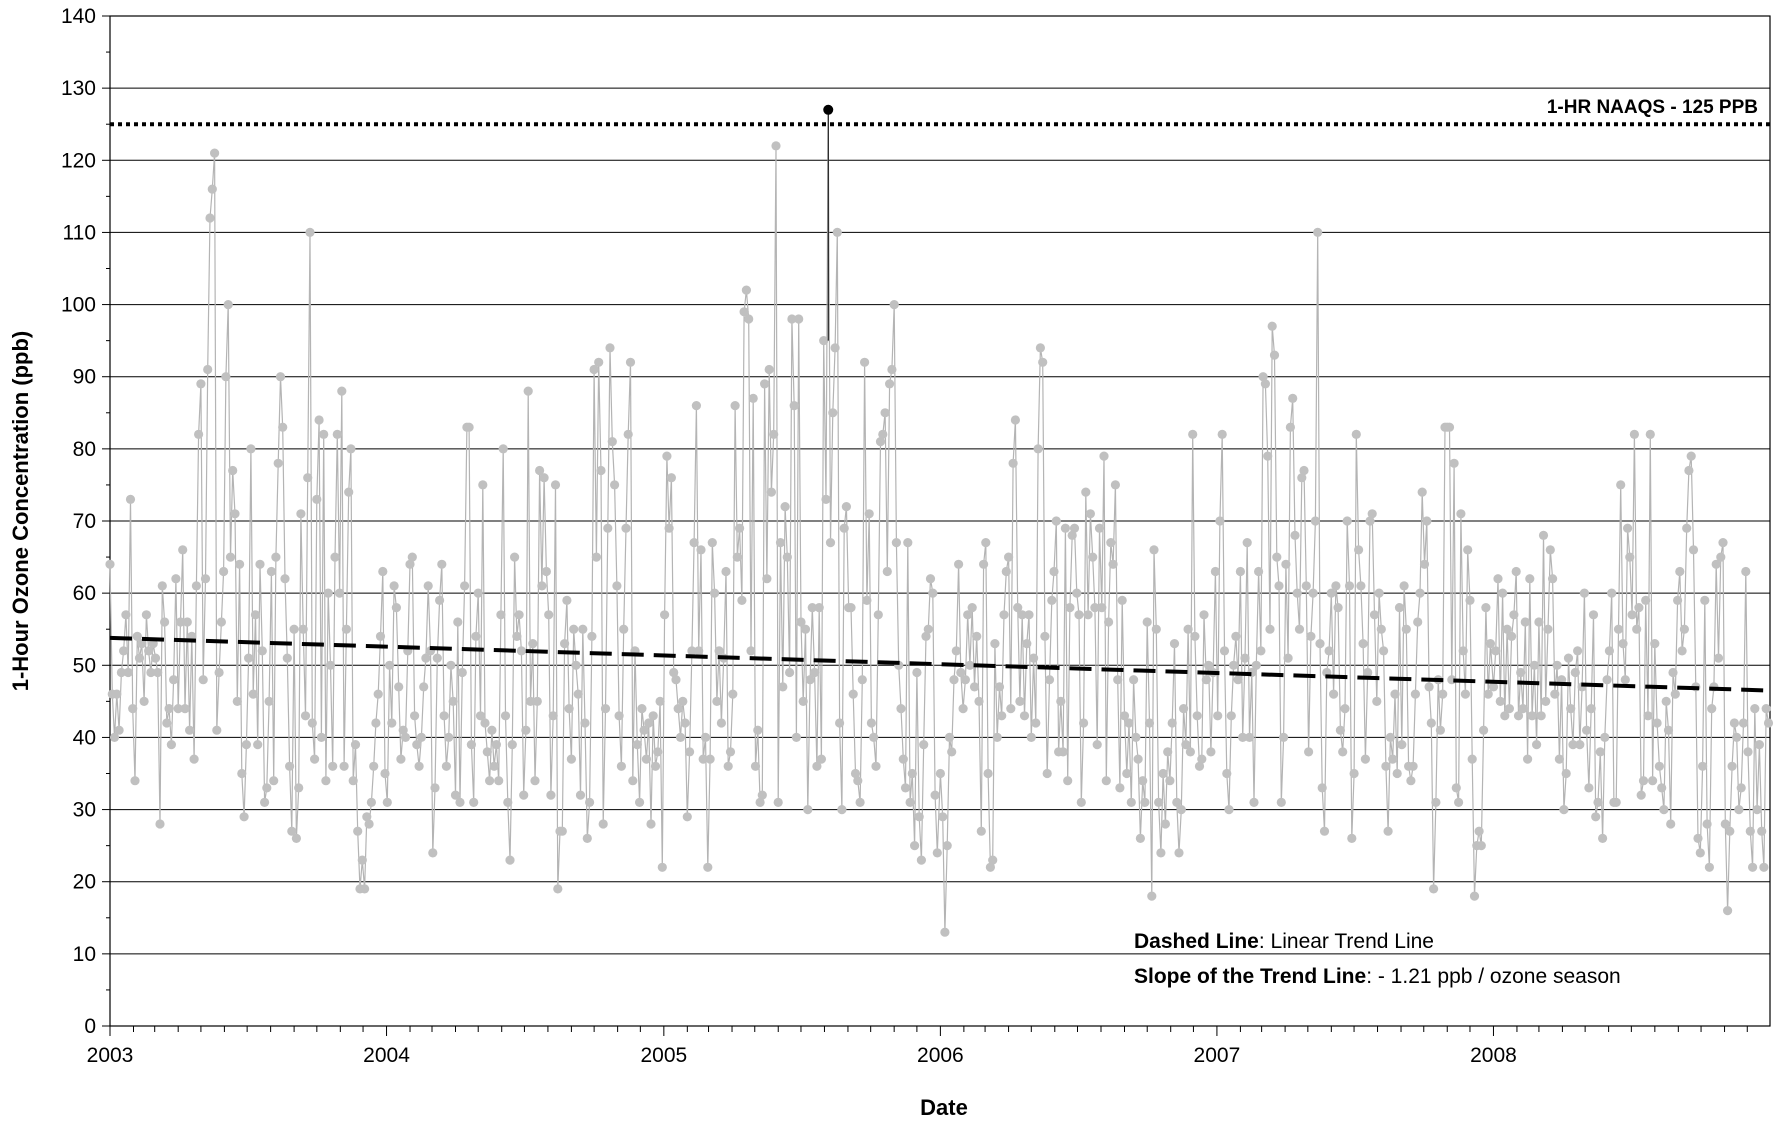  Describe the element at coordinates (84, 521) in the screenshot. I see `y-tick-label: 70` at that location.